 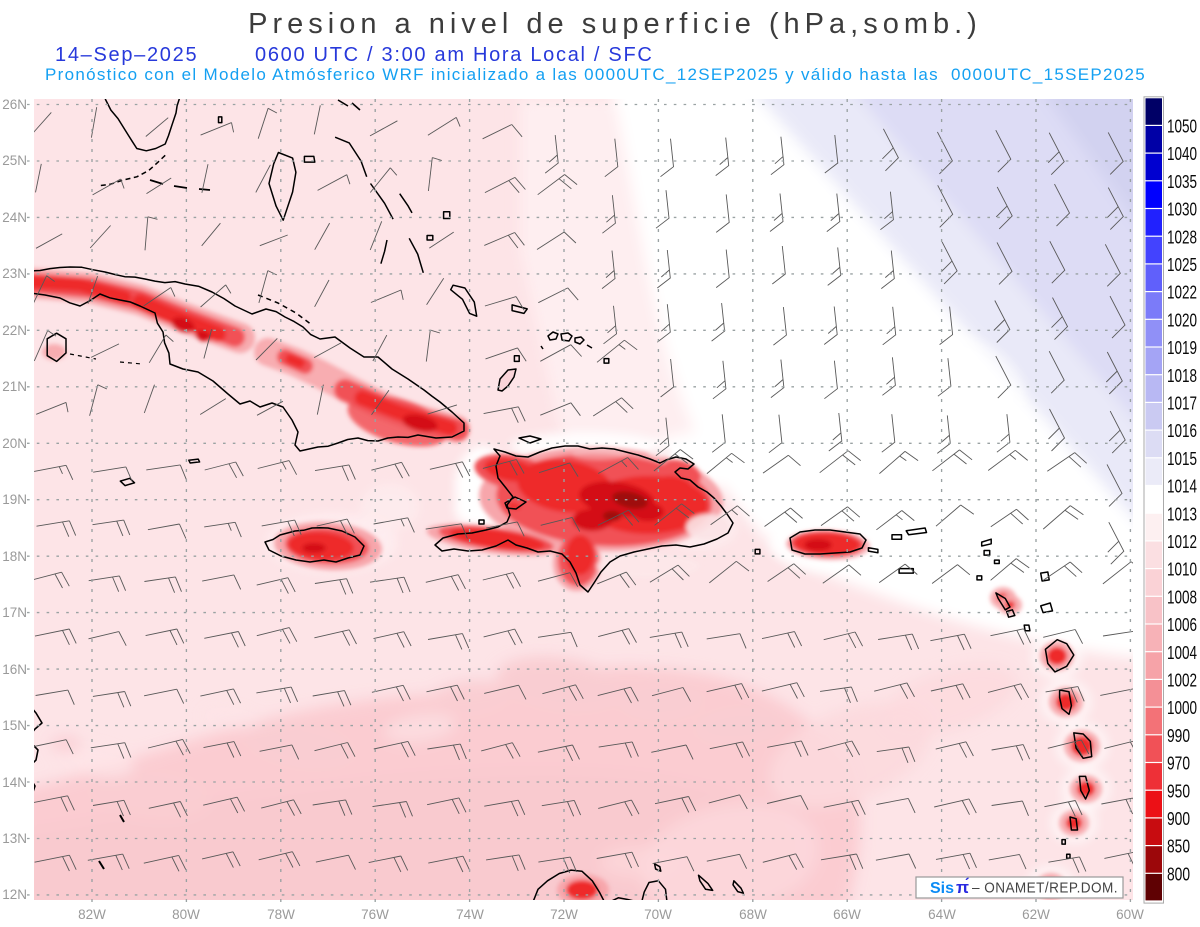 What do you see at coordinates (375, 914) in the screenshot?
I see `svg-text: 76W` at bounding box center [375, 914].